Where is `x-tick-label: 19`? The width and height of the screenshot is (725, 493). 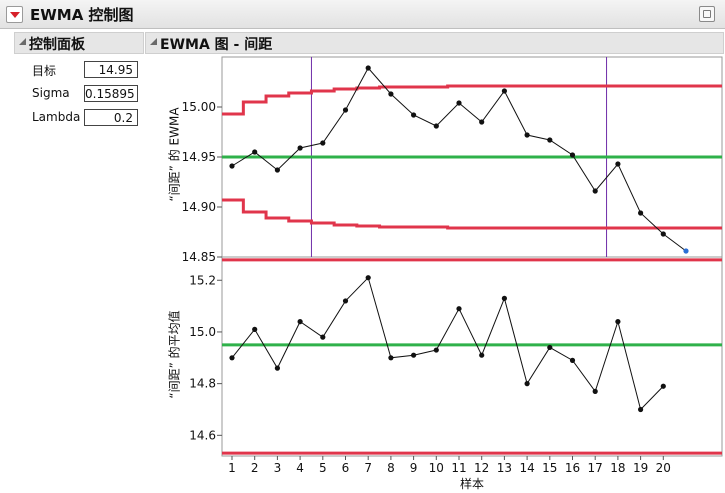
x-tick-label: 19 is located at coordinates (640, 468).